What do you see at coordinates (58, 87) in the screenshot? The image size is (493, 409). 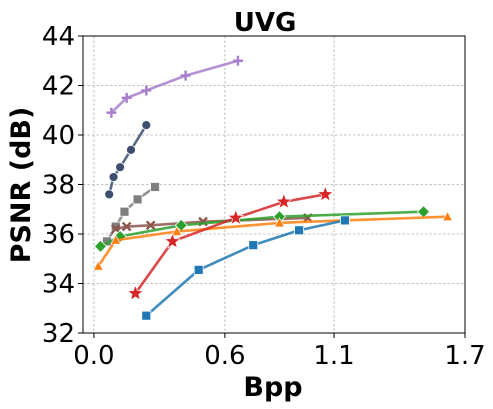 I see `y-tick-label: 42` at bounding box center [58, 87].